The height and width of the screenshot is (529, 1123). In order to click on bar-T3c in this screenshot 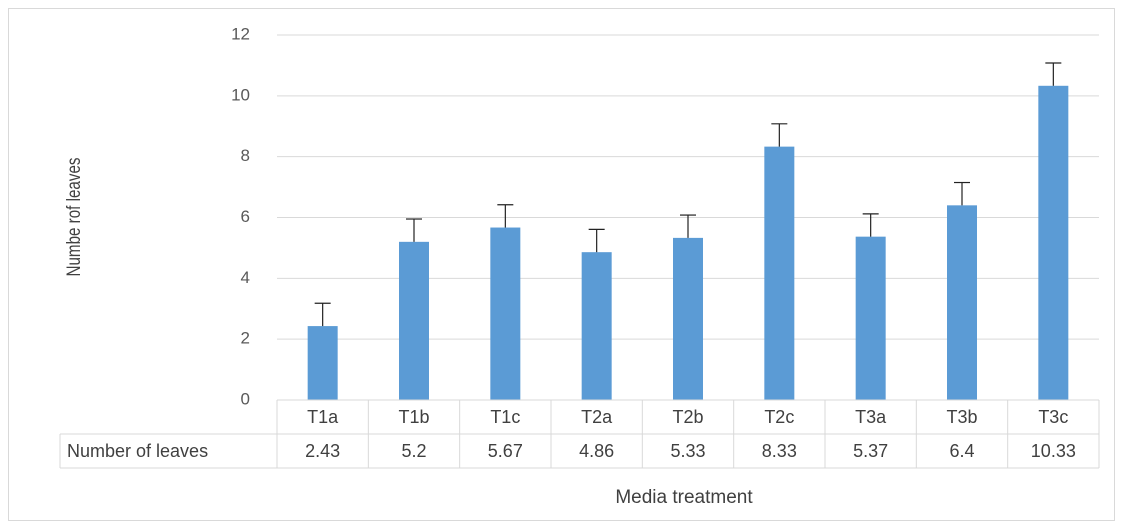, I will do `click(1053, 242)`.